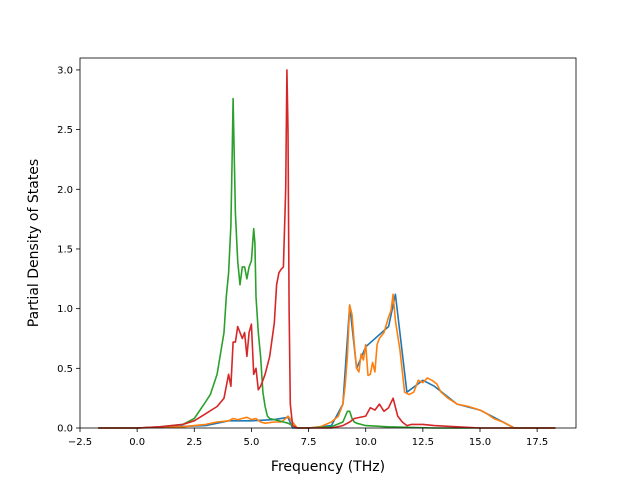  What do you see at coordinates (480, 442) in the screenshot?
I see `x-tick-label: 15.0` at bounding box center [480, 442].